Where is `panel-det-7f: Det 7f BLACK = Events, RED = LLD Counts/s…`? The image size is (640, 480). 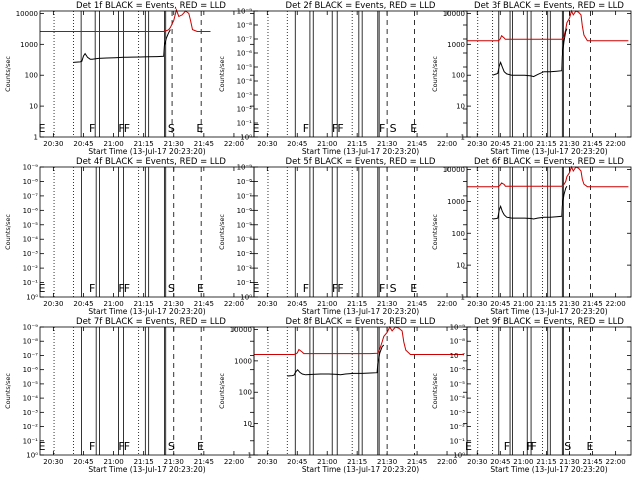 panel-det-7f: Det 7f BLACK = Events, RED = LLD Counts/s… is located at coordinates (129, 395).